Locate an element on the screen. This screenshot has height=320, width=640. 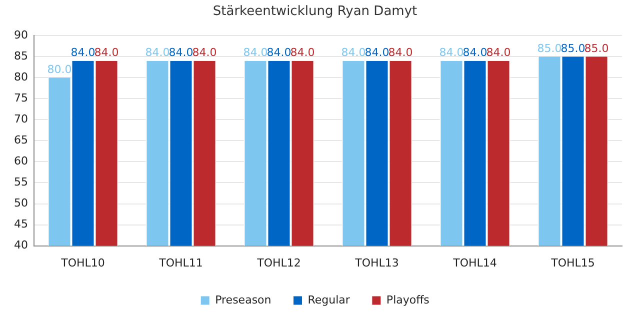
y-tick-label: 45 is located at coordinates (21, 224).